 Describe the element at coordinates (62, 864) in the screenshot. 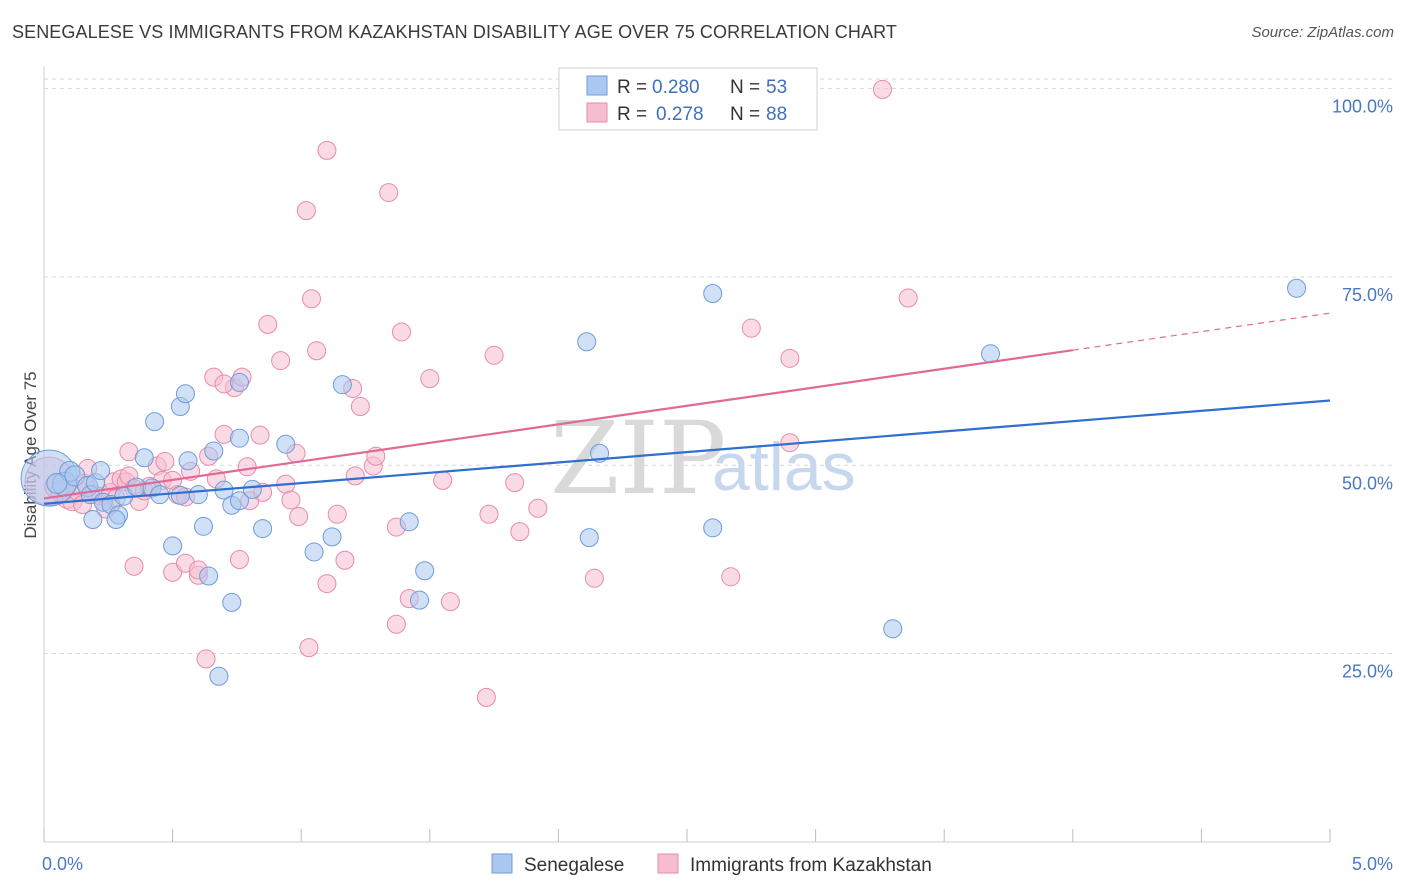

I see `x-tick-label: 0.0%` at that location.